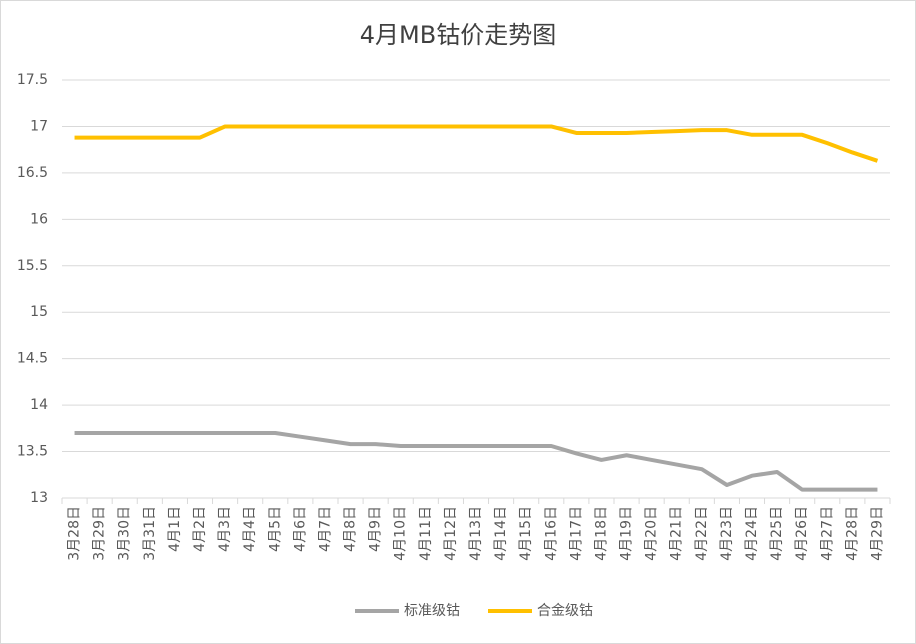 This screenshot has width=916, height=644. Describe the element at coordinates (150, 533) in the screenshot. I see `x-tick-label: 3月31日` at that location.